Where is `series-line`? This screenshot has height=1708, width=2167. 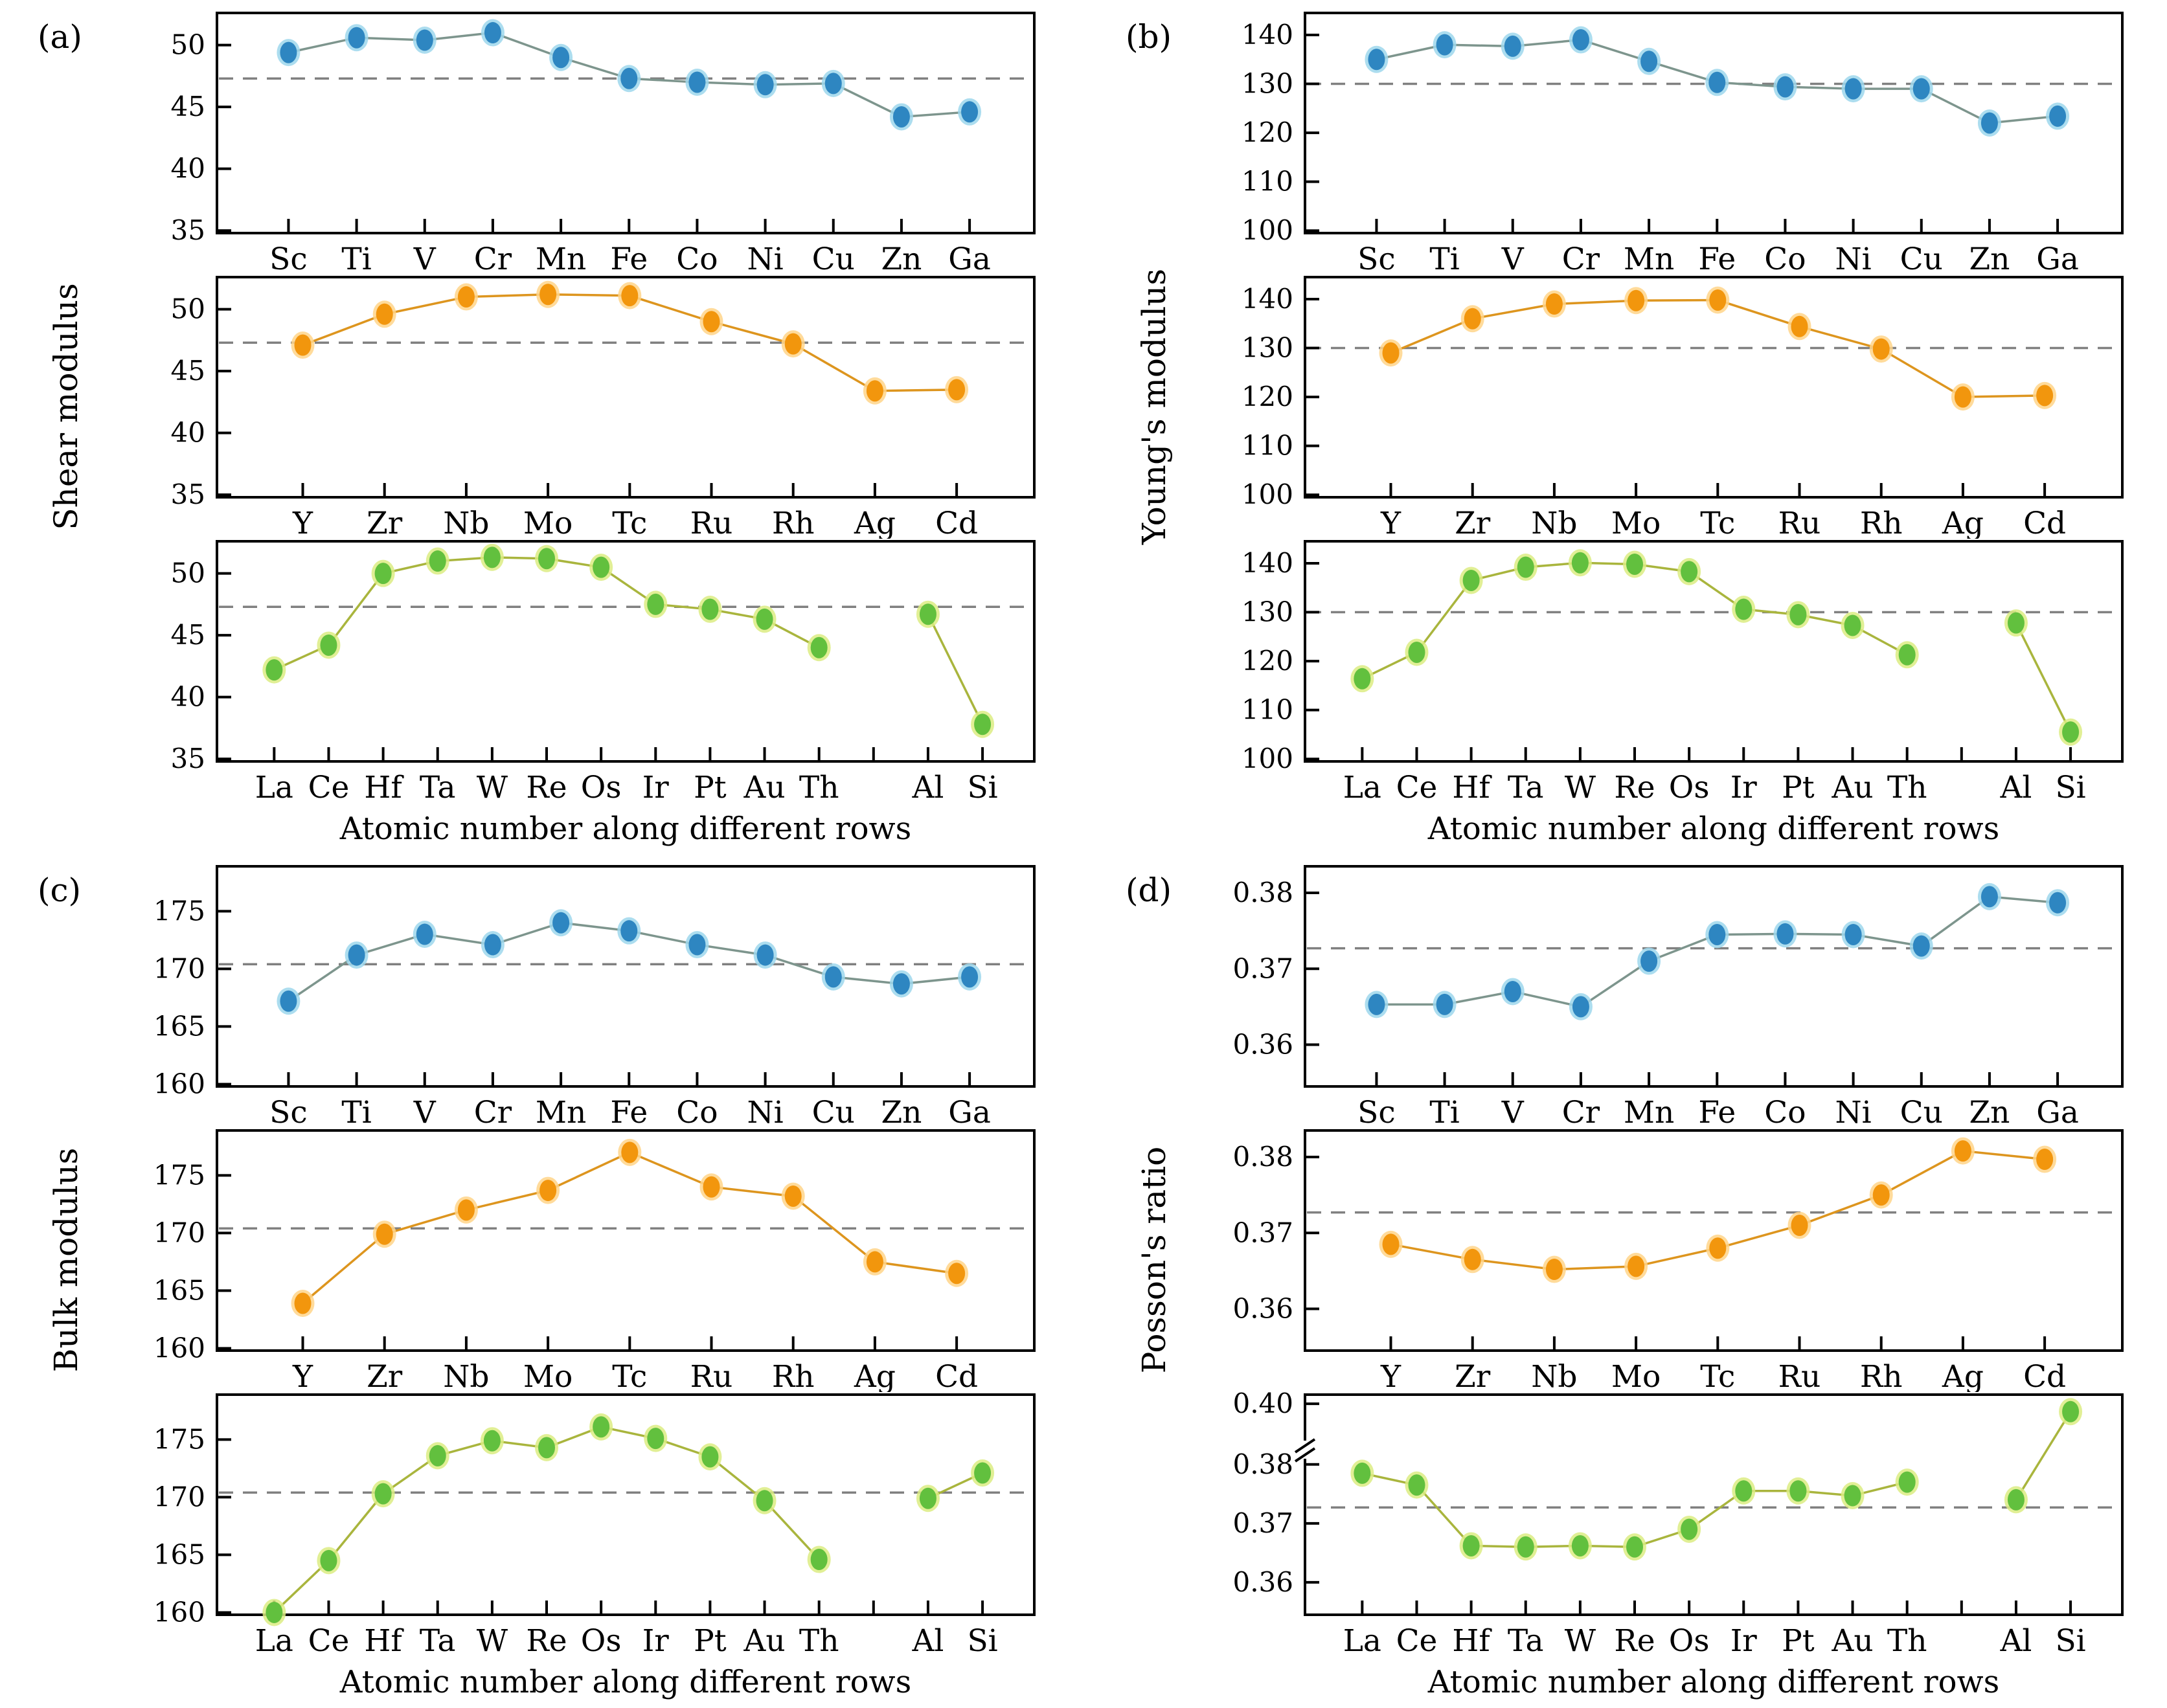
series-line is located at coordinates (2043, 1456).